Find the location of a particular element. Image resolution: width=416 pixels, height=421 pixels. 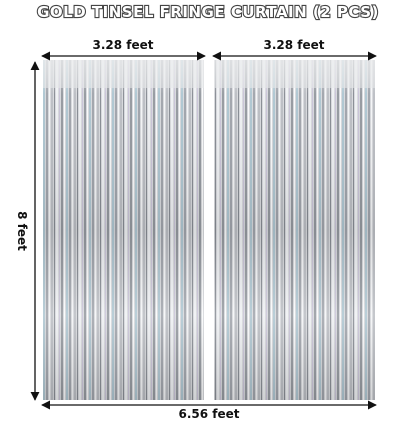

right-width-label: 3.28 feet is located at coordinates (293, 45).